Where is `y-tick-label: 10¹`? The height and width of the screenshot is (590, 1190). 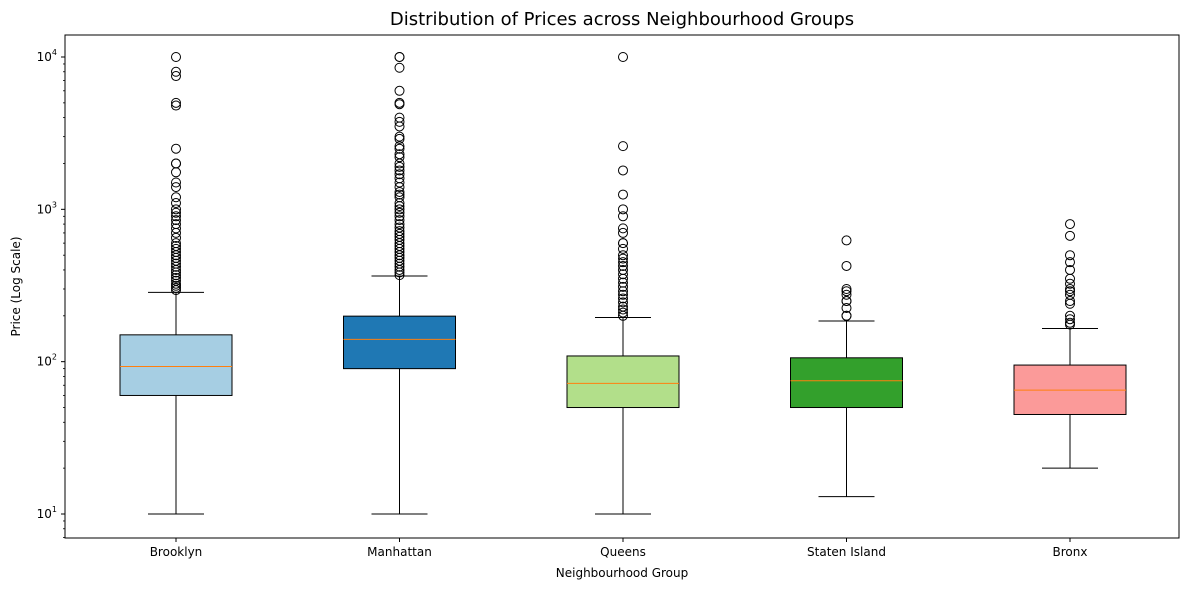 y-tick-label: 10¹ is located at coordinates (47, 513).